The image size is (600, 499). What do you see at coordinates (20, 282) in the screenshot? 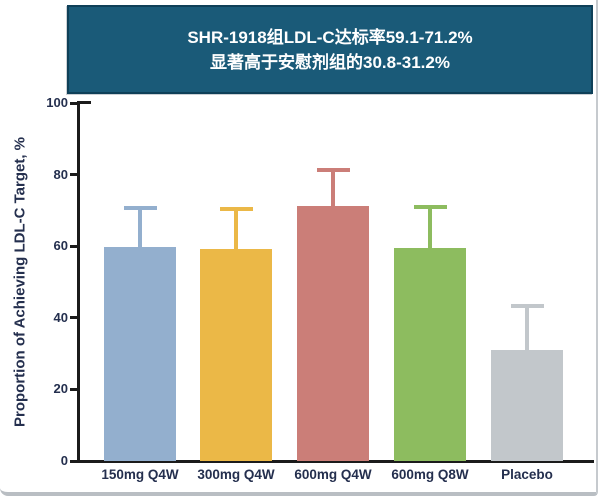
I see `y-axis-title: Proportion of Achieving LDL-C Target, %` at bounding box center [20, 282].